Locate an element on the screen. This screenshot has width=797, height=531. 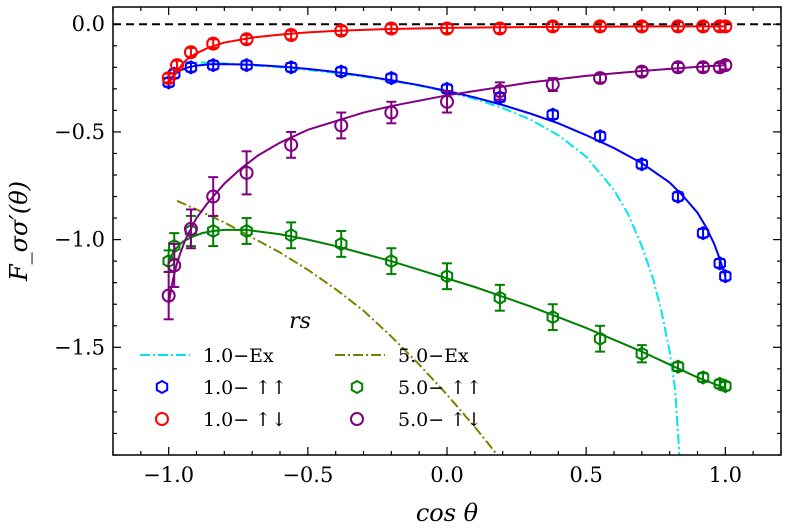
x-tick-label: −0.5 is located at coordinates (307, 475).